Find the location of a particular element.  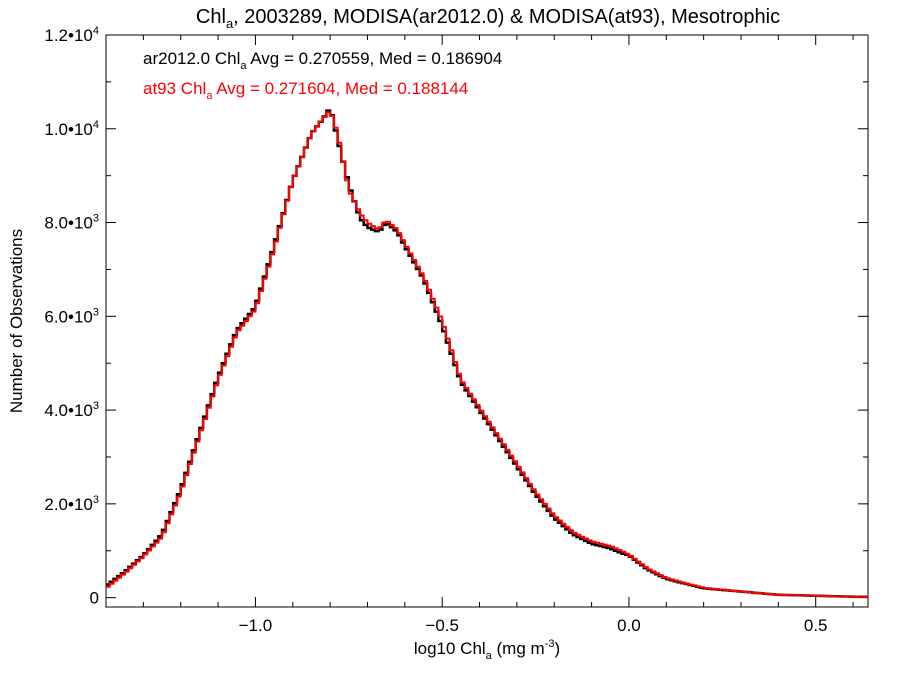

xlabel-sub: a is located at coordinates (489, 656).